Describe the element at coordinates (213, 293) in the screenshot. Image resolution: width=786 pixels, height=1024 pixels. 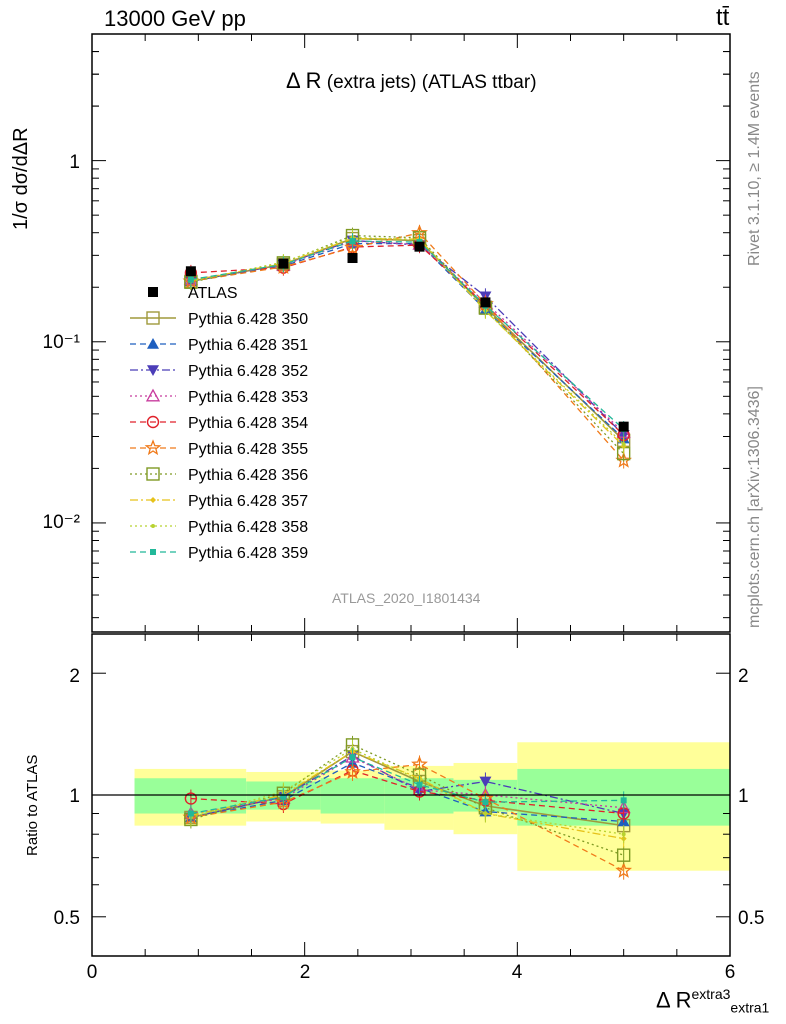
I see `legend-label-atlas: ATLAS` at that location.